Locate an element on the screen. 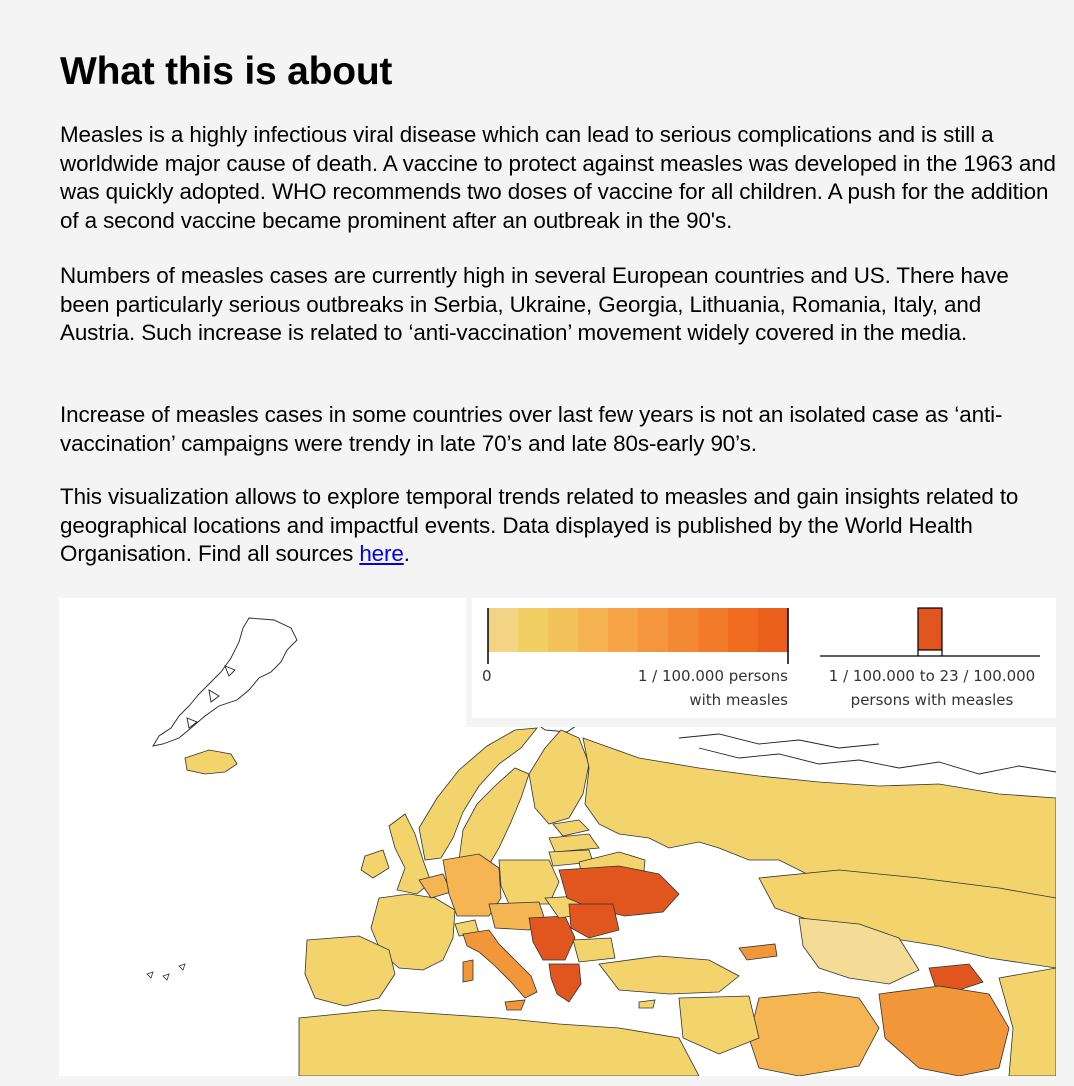 The height and width of the screenshot is (1086, 1074). legend-label-zero: 0 is located at coordinates (487, 676).